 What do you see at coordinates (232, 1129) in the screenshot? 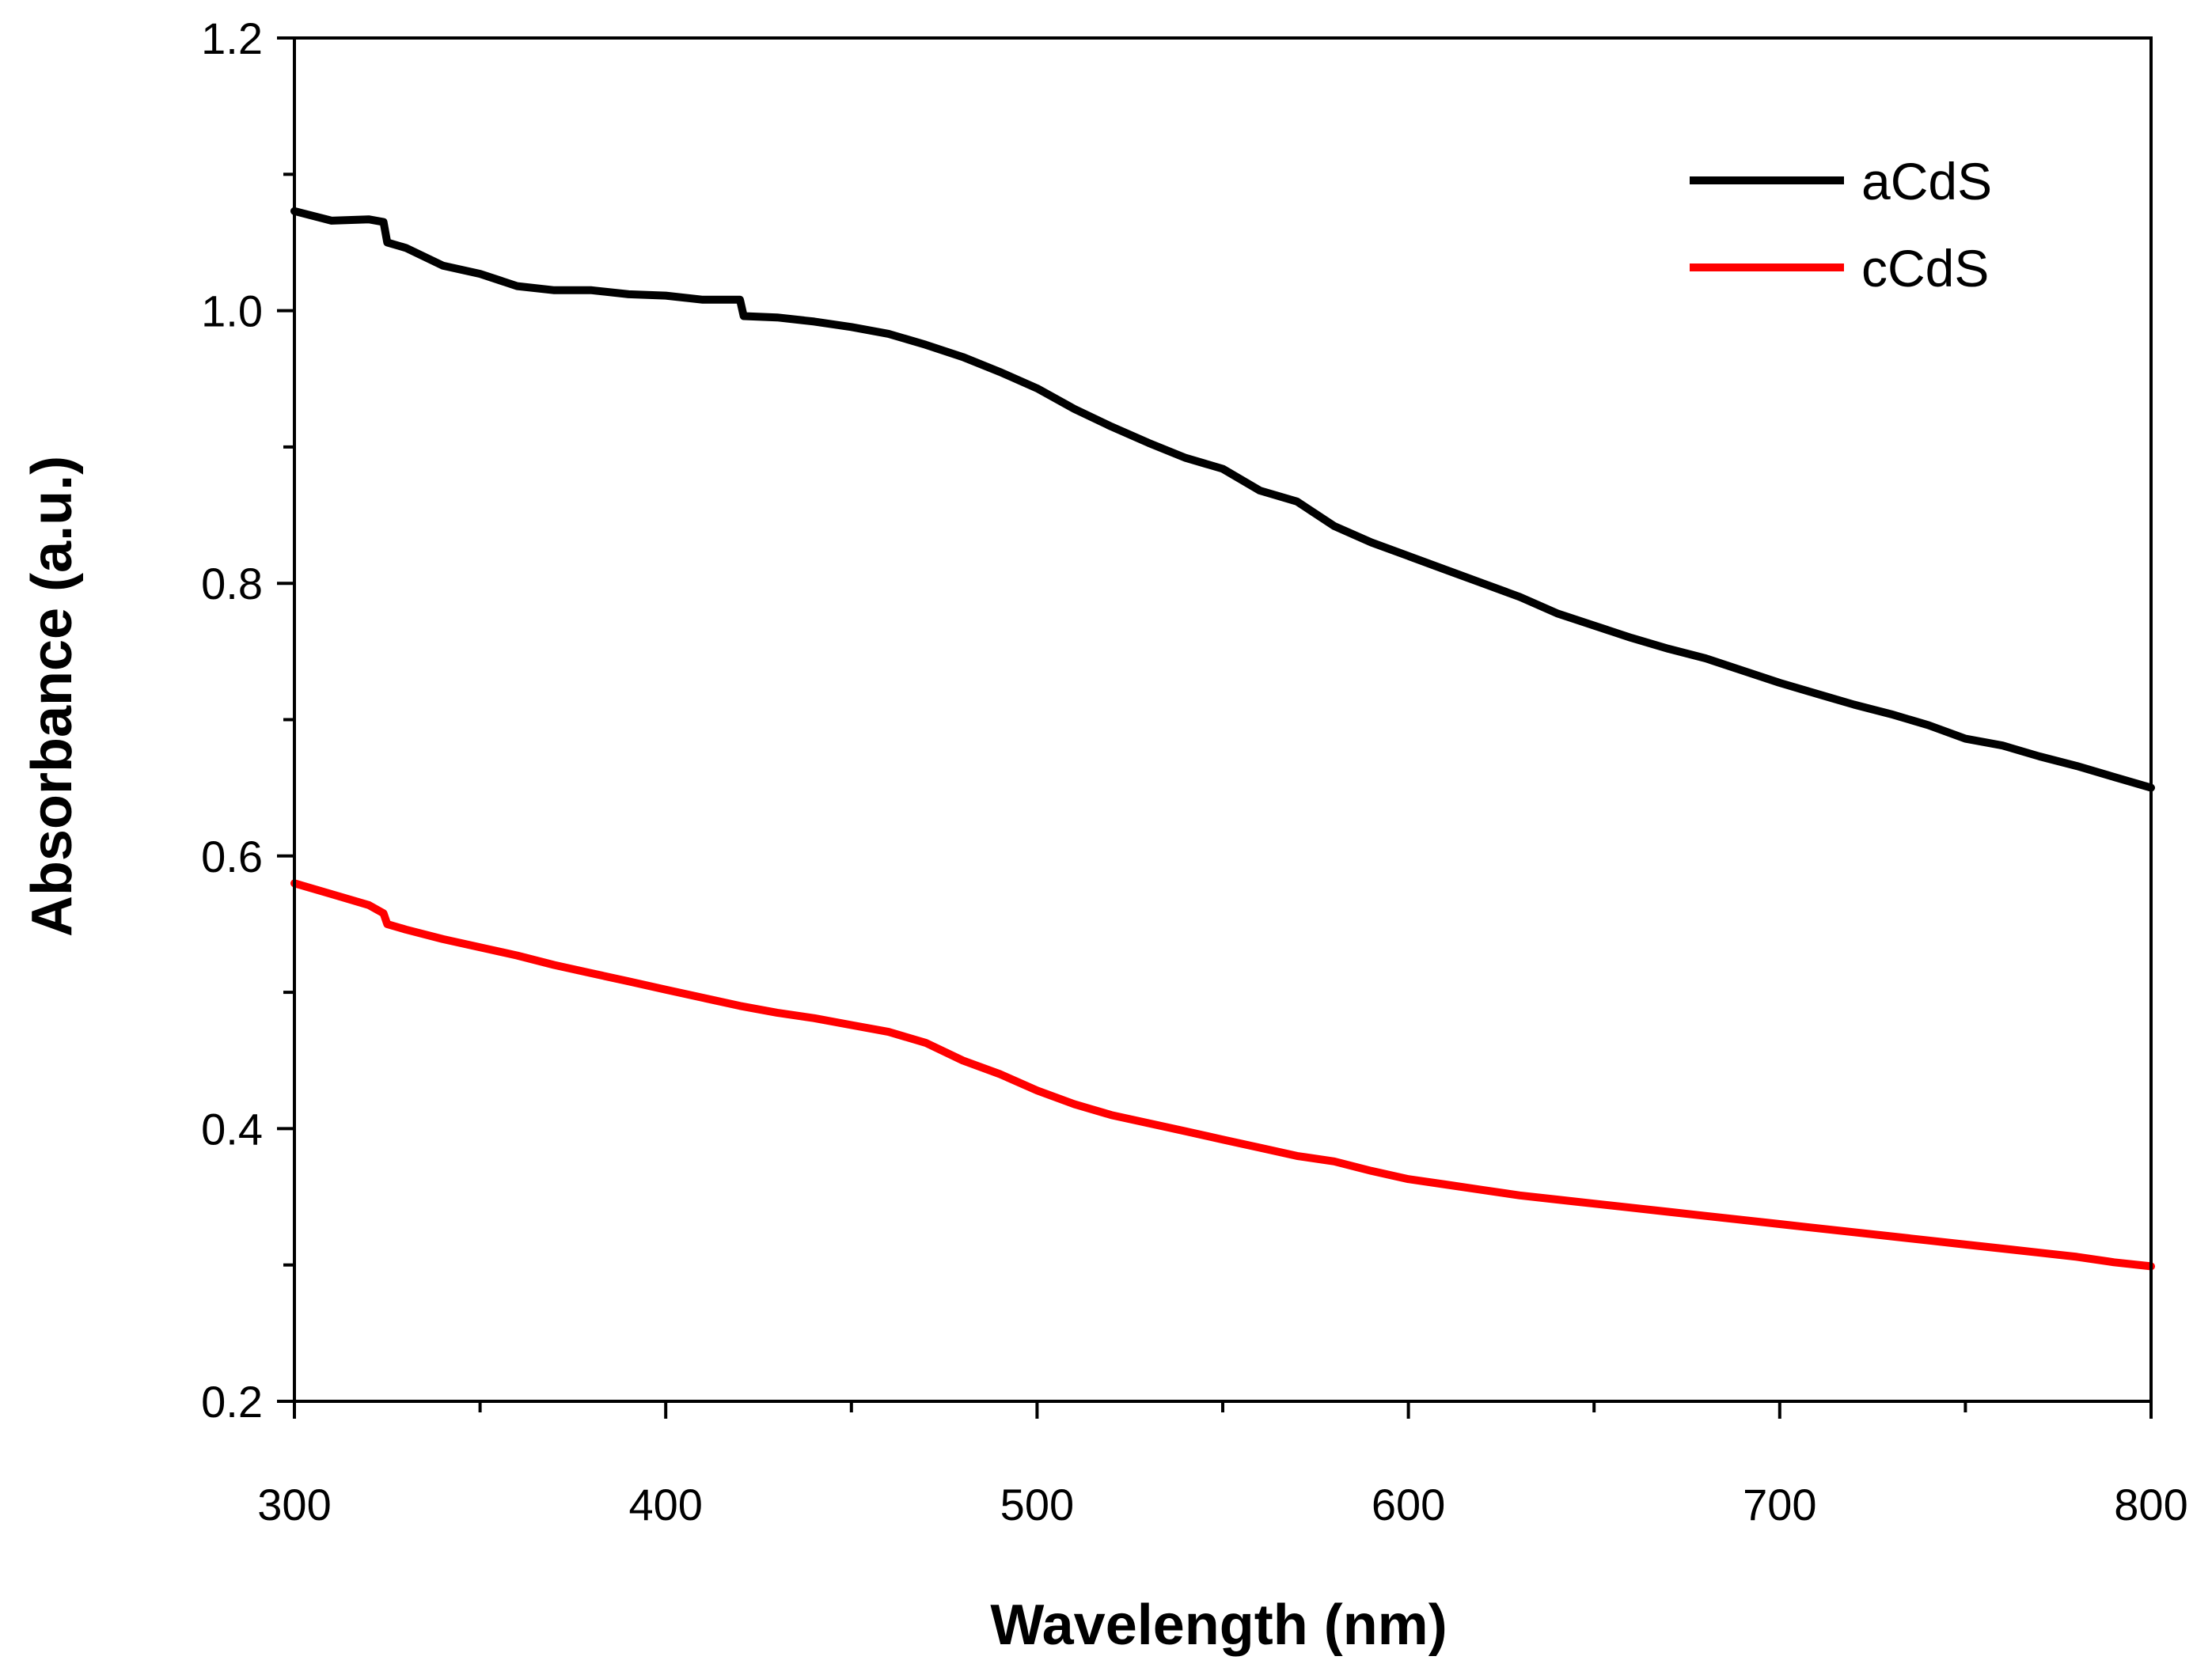
I see `y-tick-label: 0.4` at bounding box center [232, 1129].